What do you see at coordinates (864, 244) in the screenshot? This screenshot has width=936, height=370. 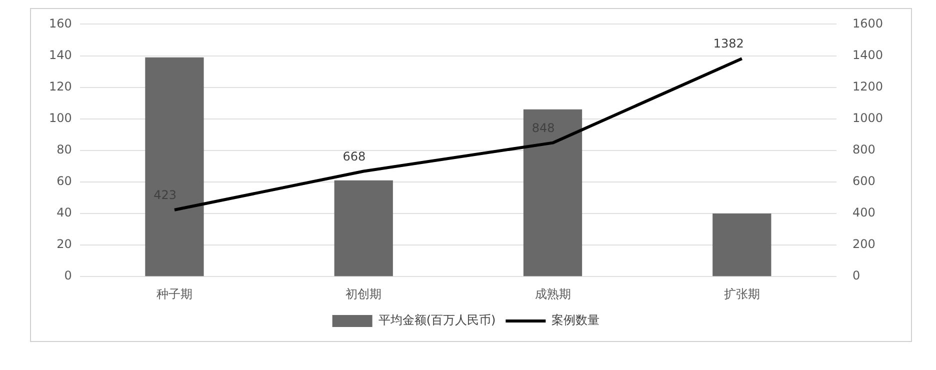 I see `y2-tick-label: 200` at bounding box center [864, 244].